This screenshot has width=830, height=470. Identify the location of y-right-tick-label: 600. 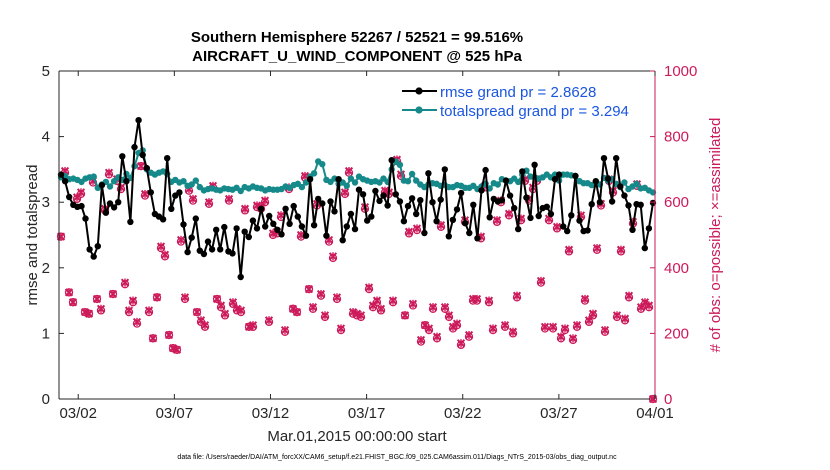
(676, 202).